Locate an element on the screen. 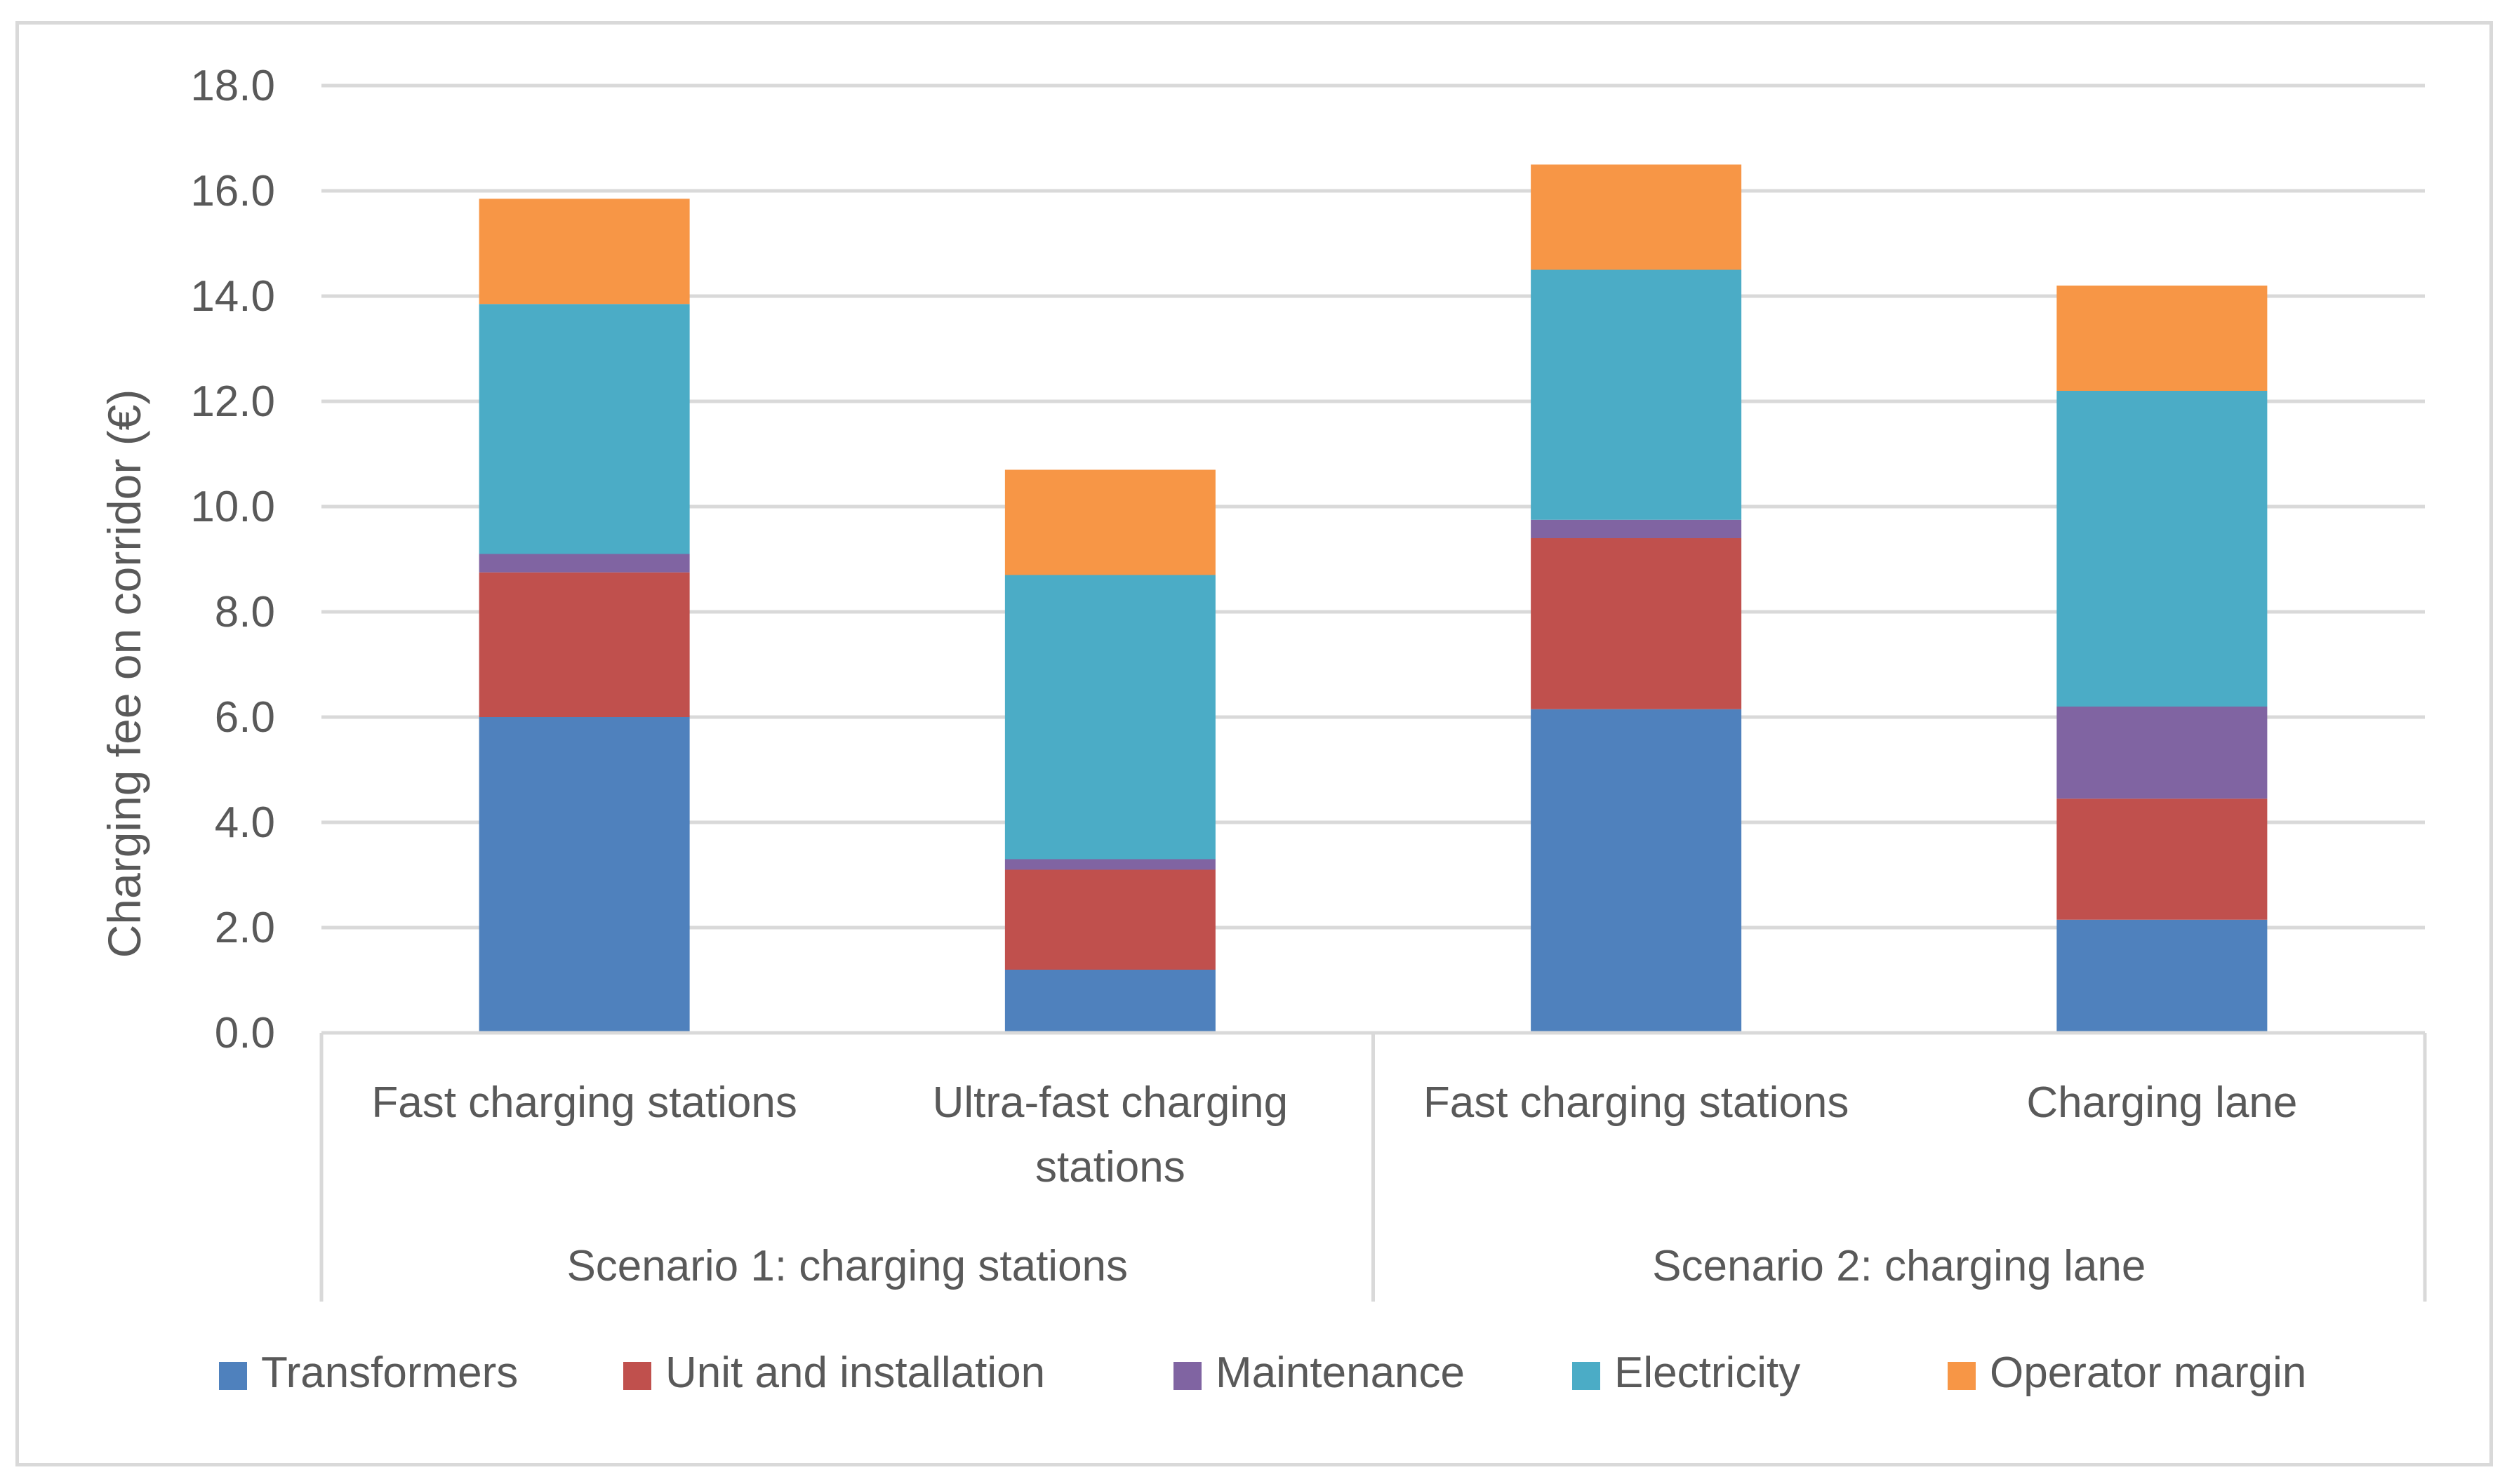 Image resolution: width=2507 pixels, height=1484 pixels. y-tick-labels: 0.0 2.0 4.0 6.0 8.0 10.0 12.0 14.0 16.0 18.0 is located at coordinates (233, 559).